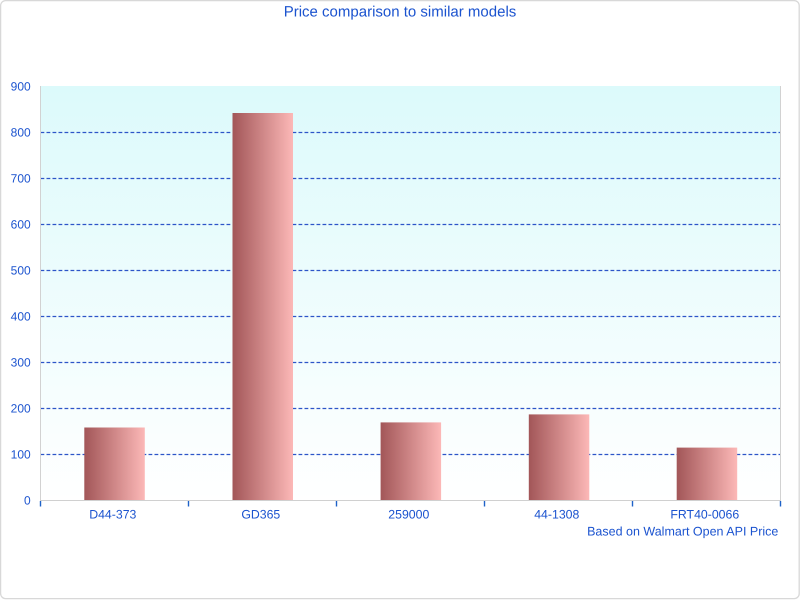  I want to click on svg-text: 400, so click(21, 316).